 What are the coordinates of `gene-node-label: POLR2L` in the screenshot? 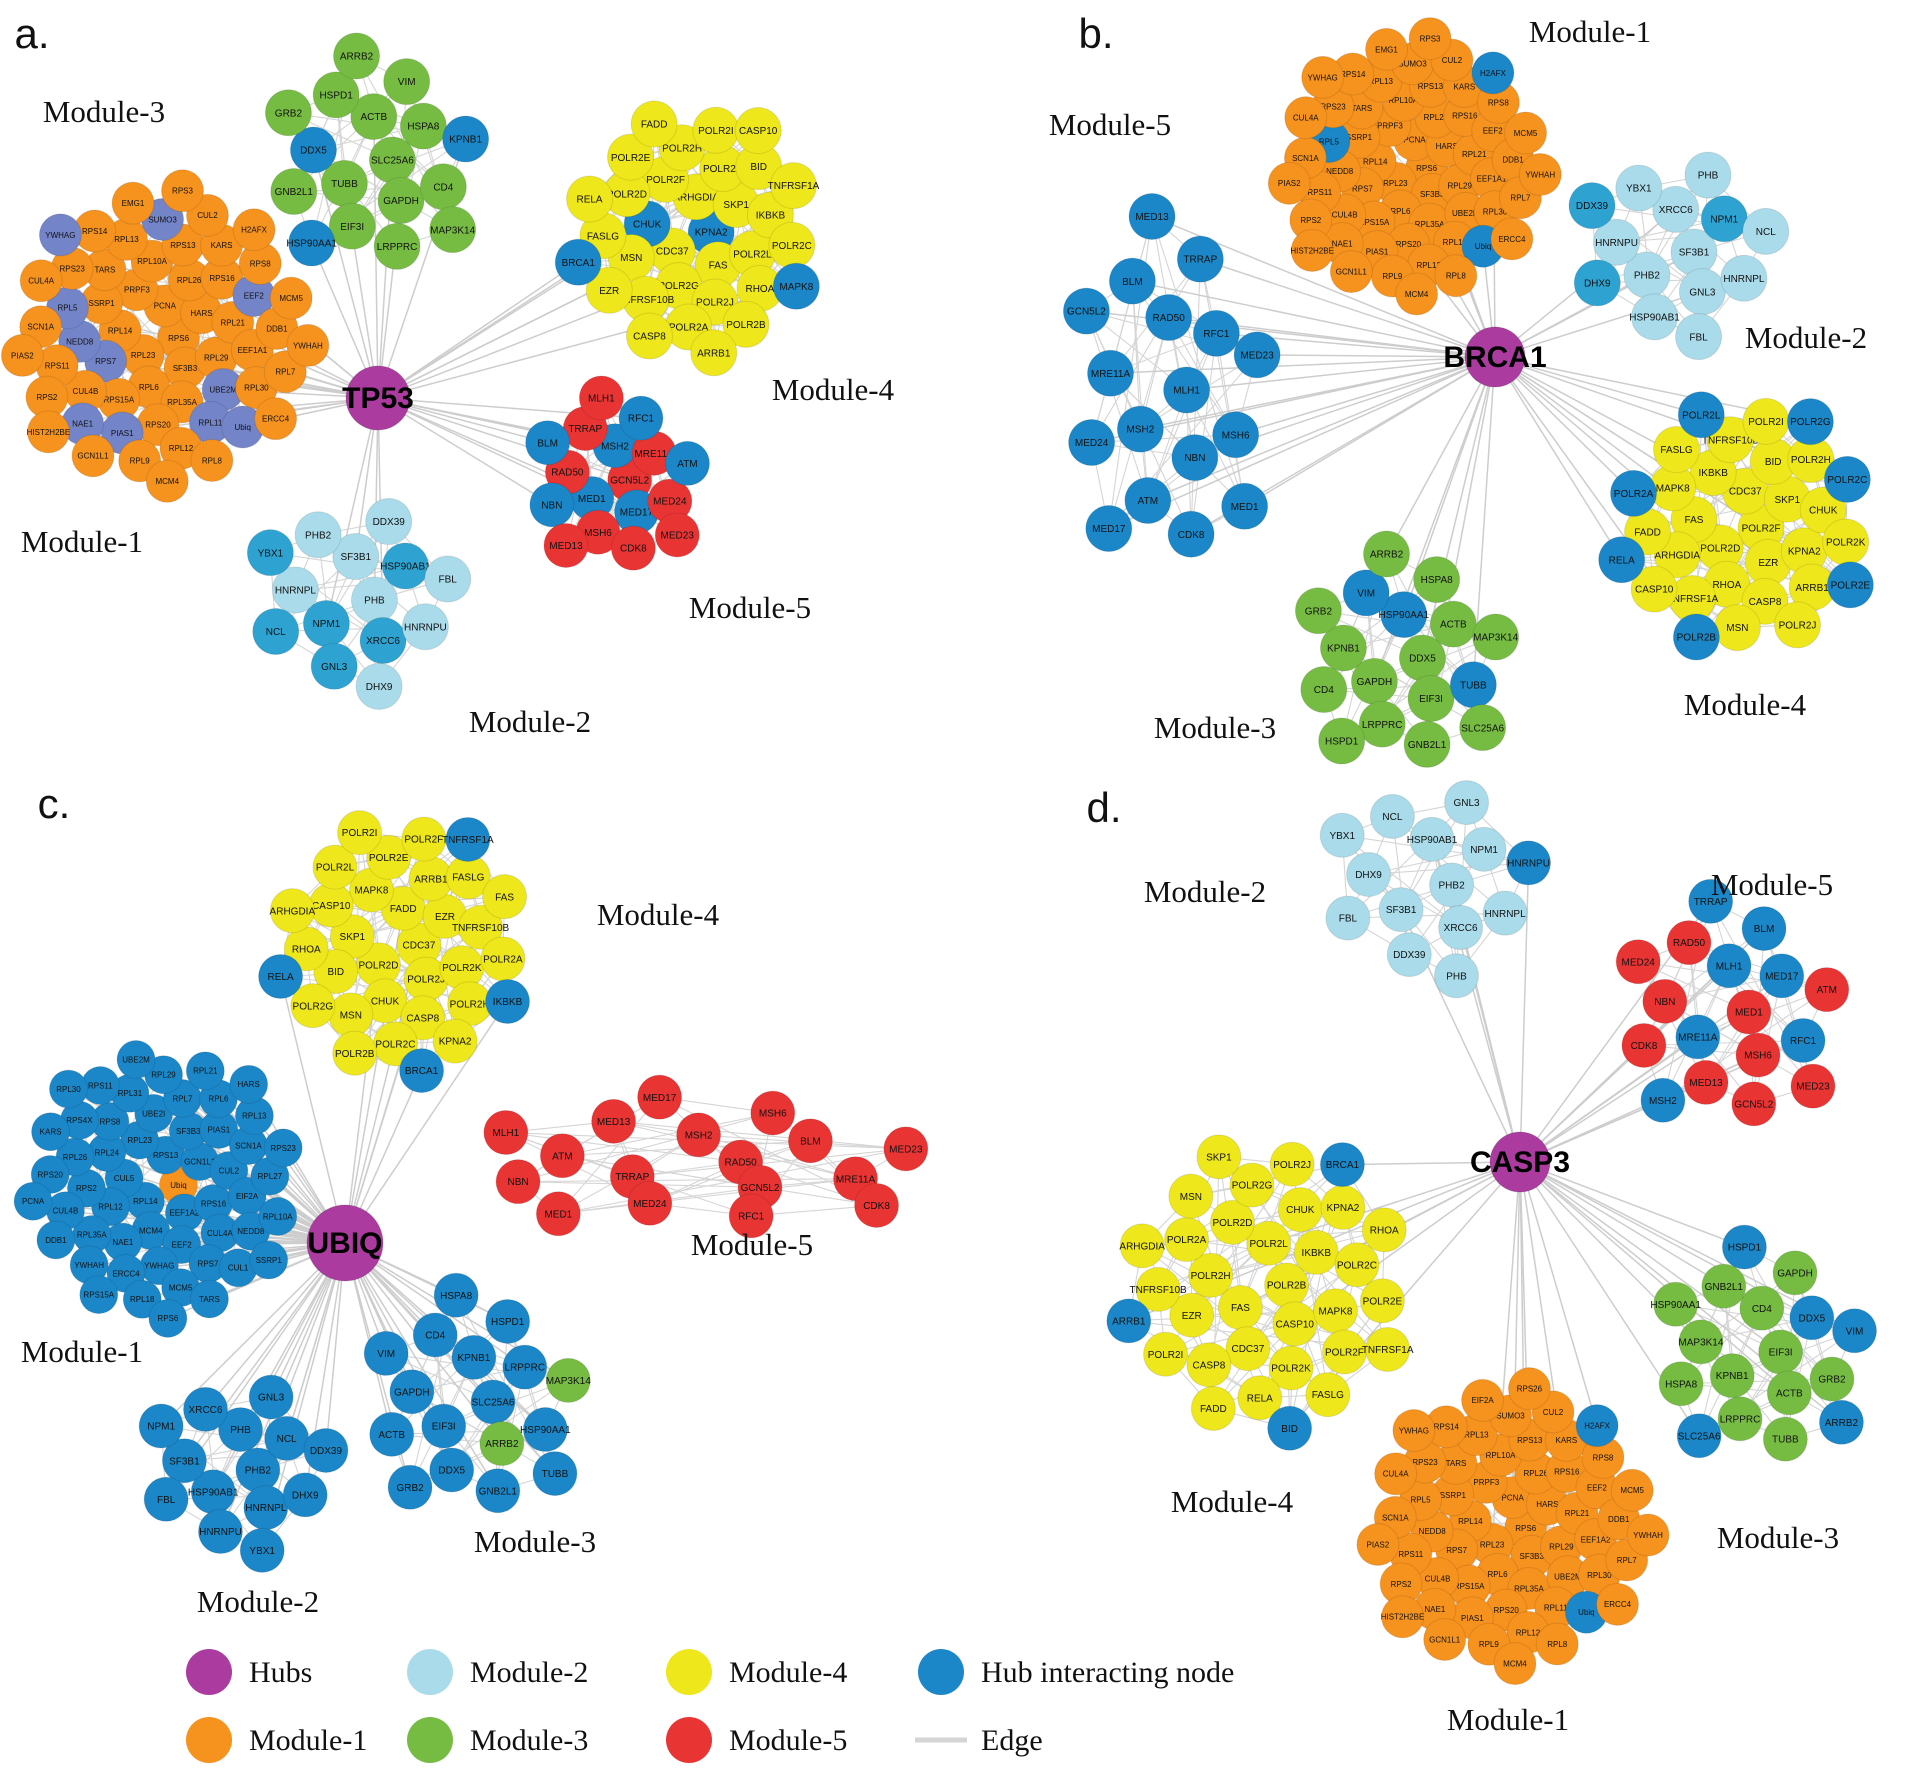 It's located at (1701, 415).